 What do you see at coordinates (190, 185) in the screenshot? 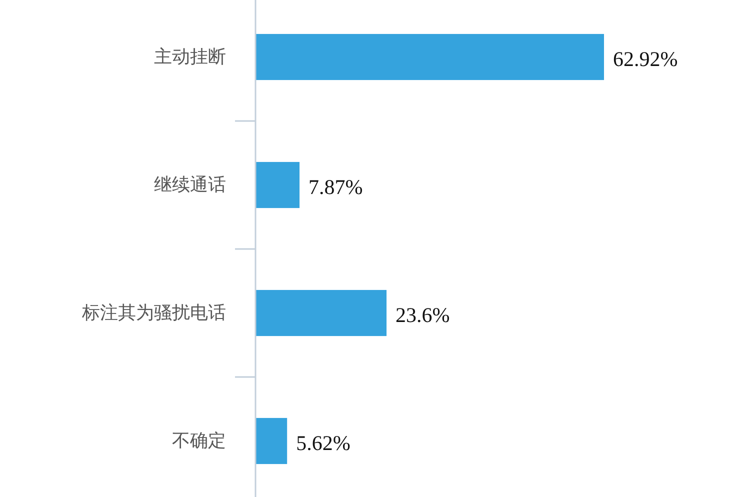
I see `y-tick-label: 继续通话` at bounding box center [190, 185].